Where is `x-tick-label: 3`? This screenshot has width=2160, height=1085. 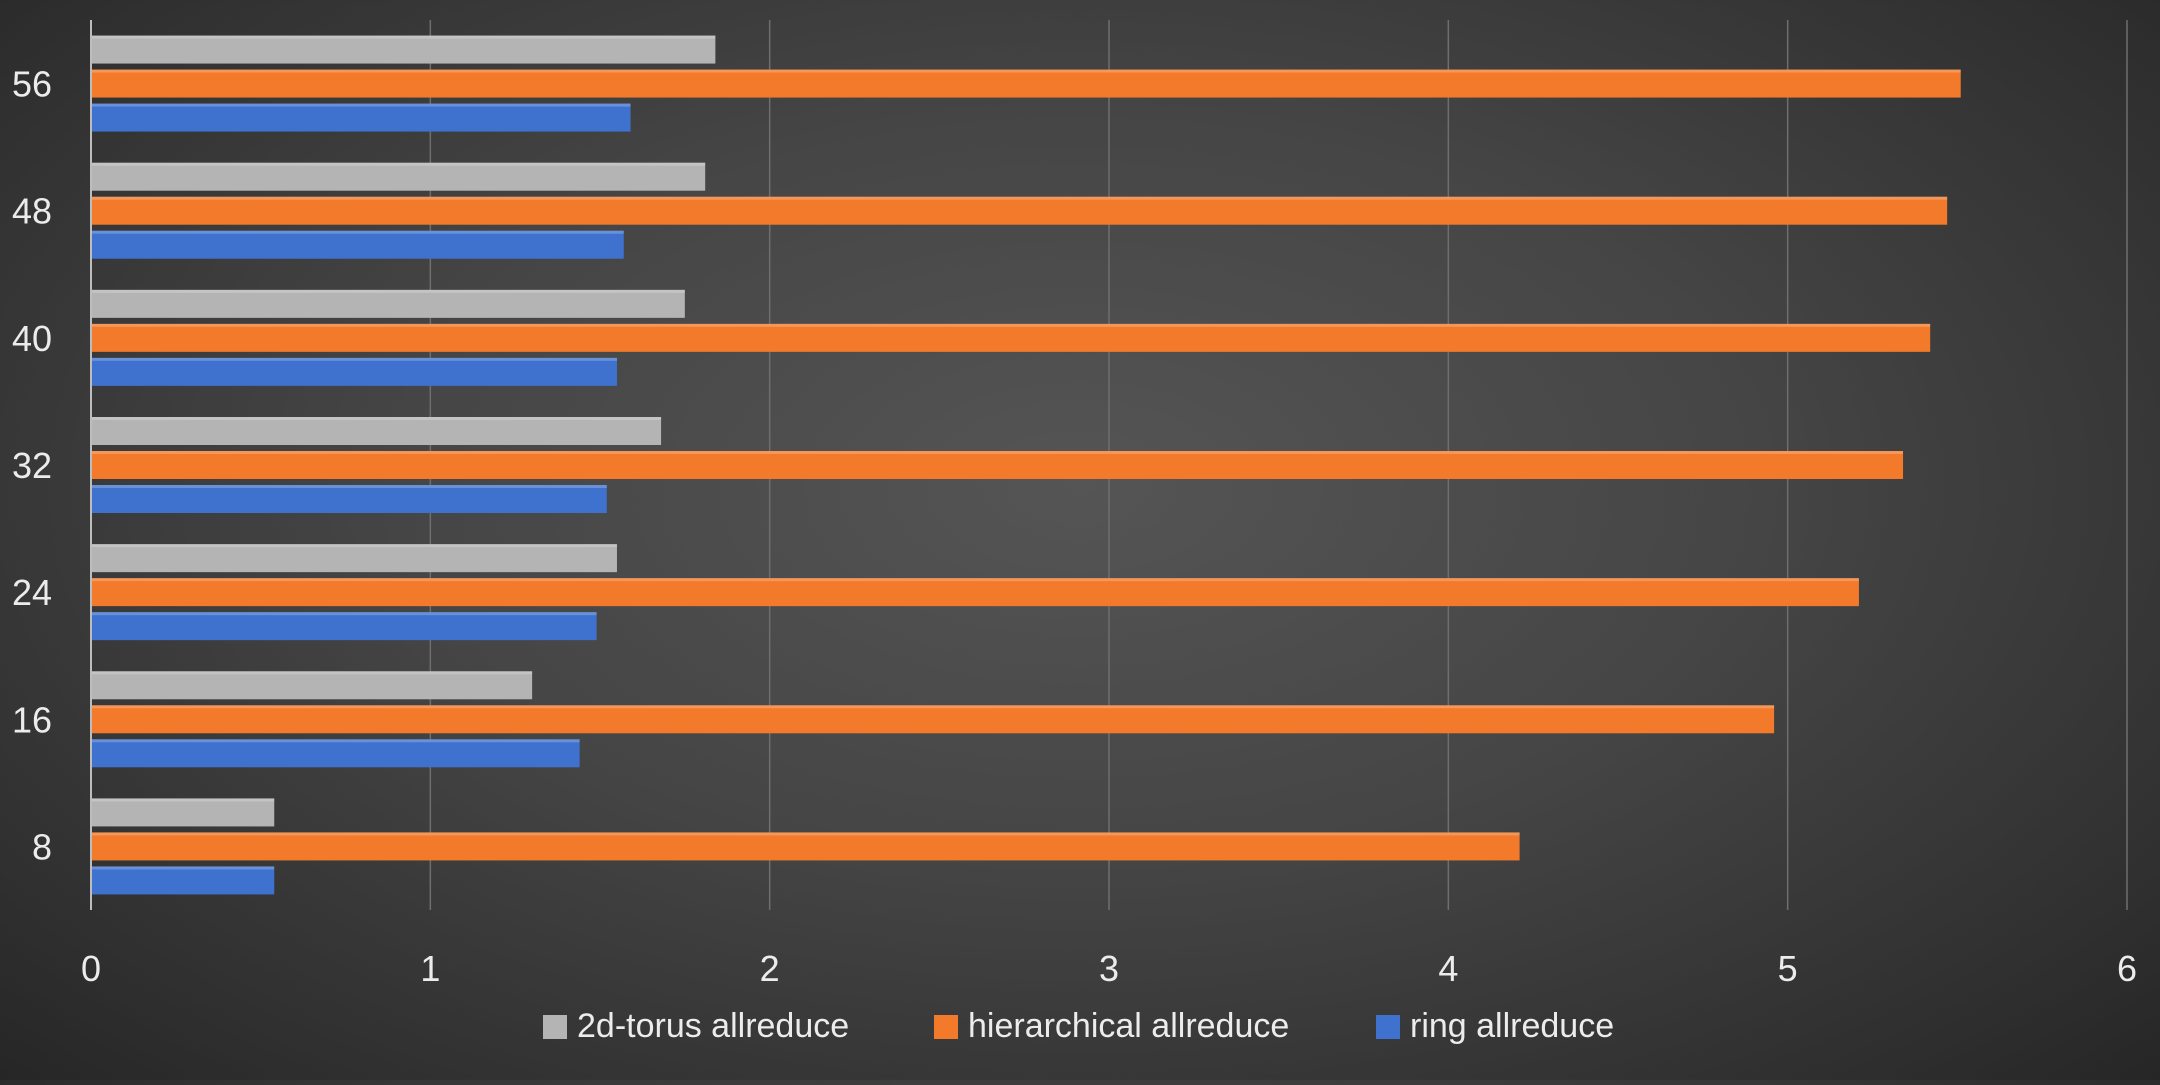 x-tick-label: 3 is located at coordinates (1109, 968).